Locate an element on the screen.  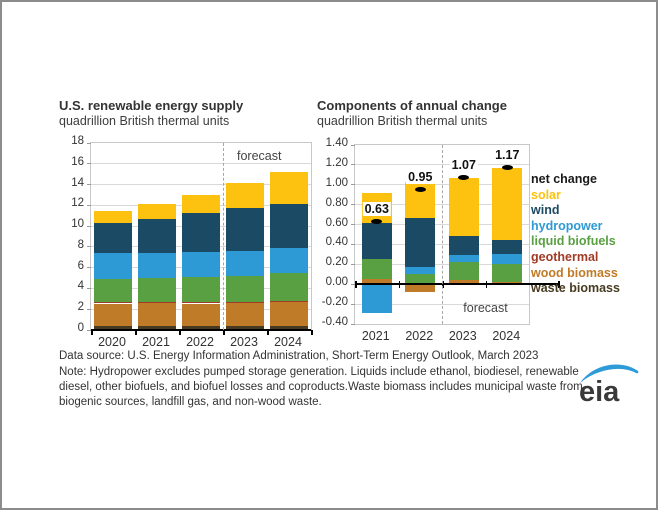
y-tick-label: 0.60 is located at coordinates (336, 222).